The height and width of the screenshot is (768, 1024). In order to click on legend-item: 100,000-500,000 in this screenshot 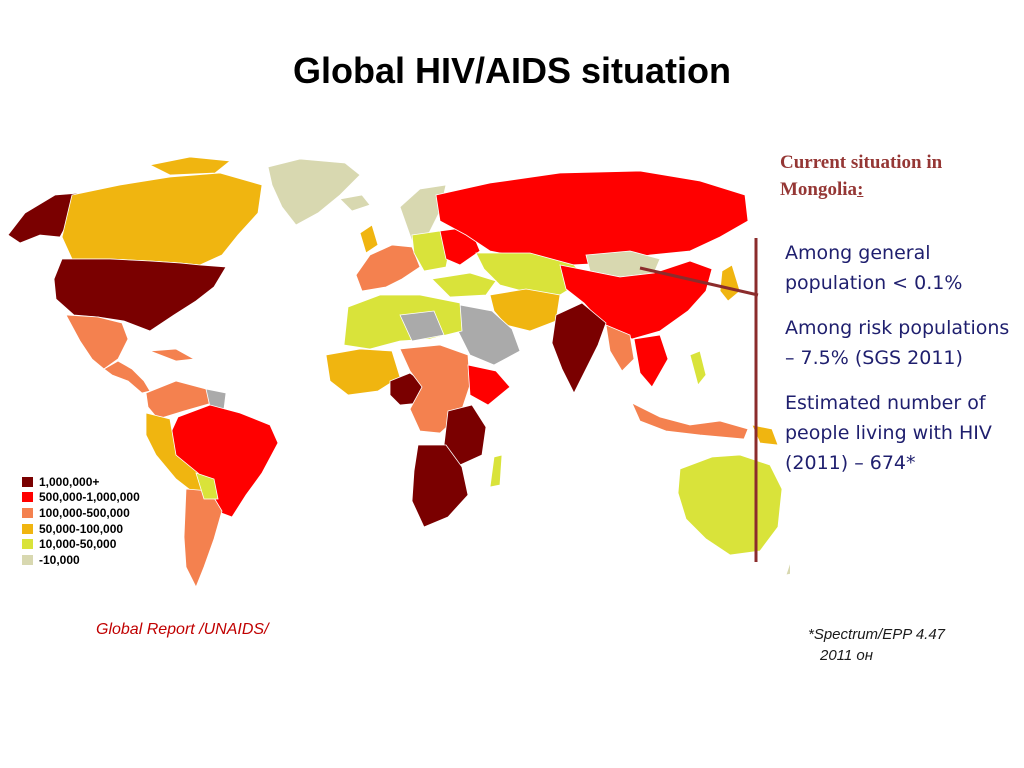, I will do `click(81, 513)`.